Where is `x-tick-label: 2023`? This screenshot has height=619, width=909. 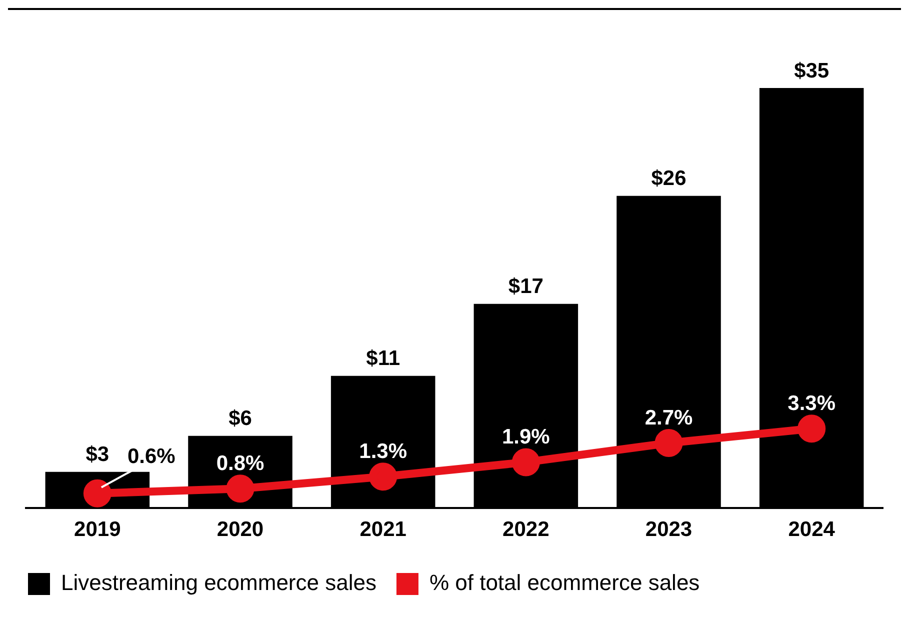
x-tick-label: 2023 is located at coordinates (668, 530).